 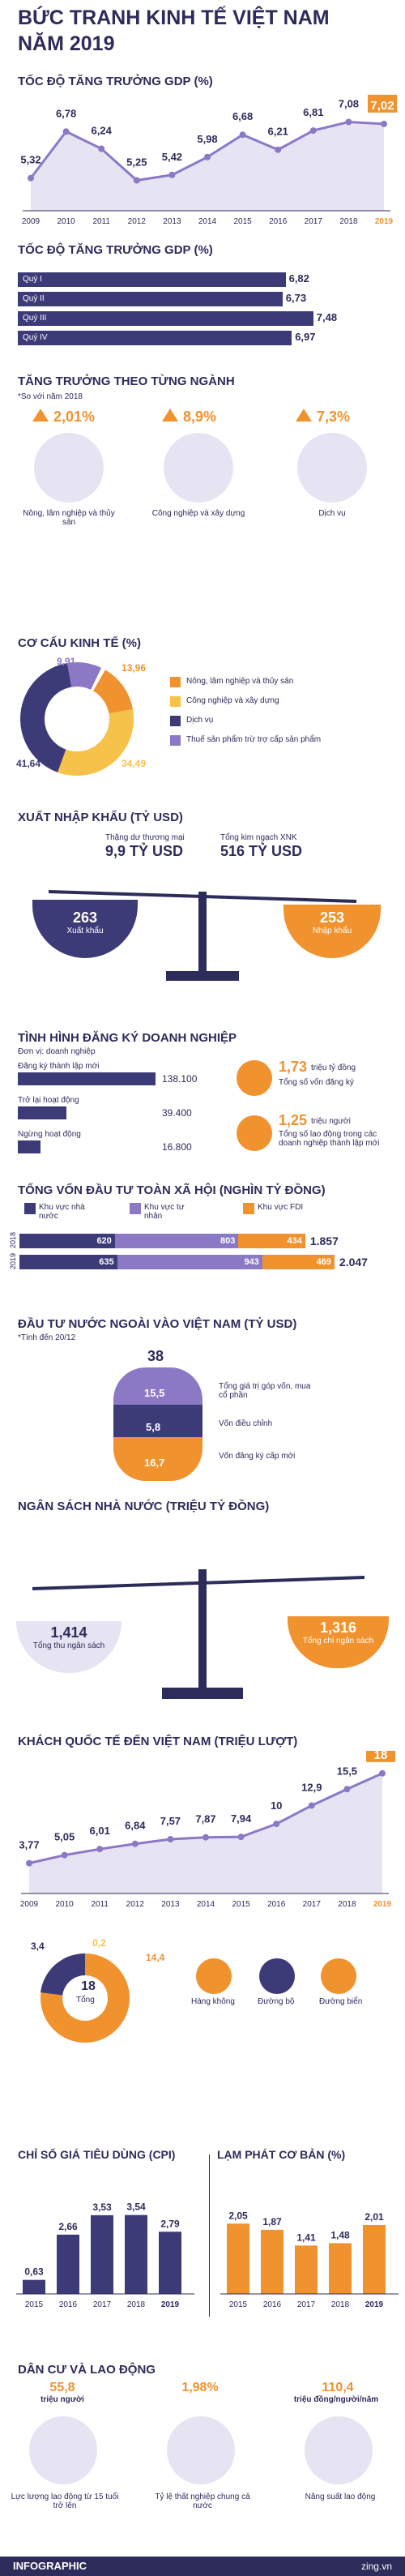 I want to click on investment-total: 2.047, so click(x=353, y=1262).